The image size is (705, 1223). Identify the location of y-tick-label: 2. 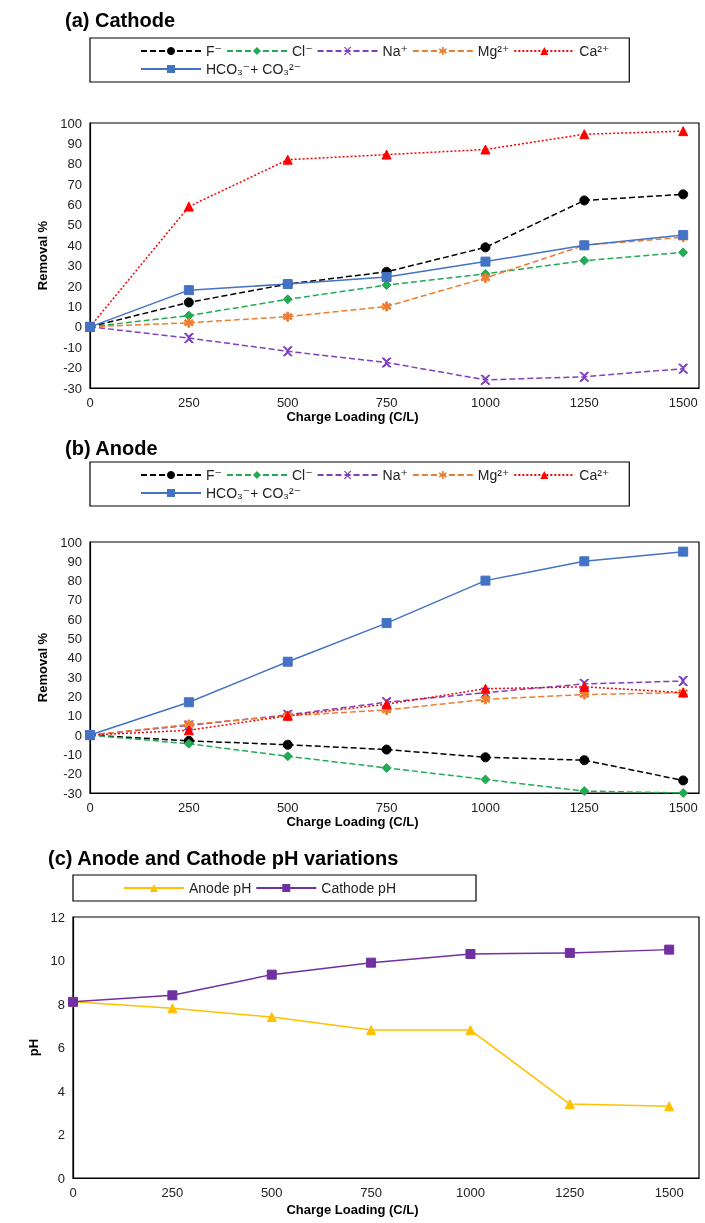
(61, 1134).